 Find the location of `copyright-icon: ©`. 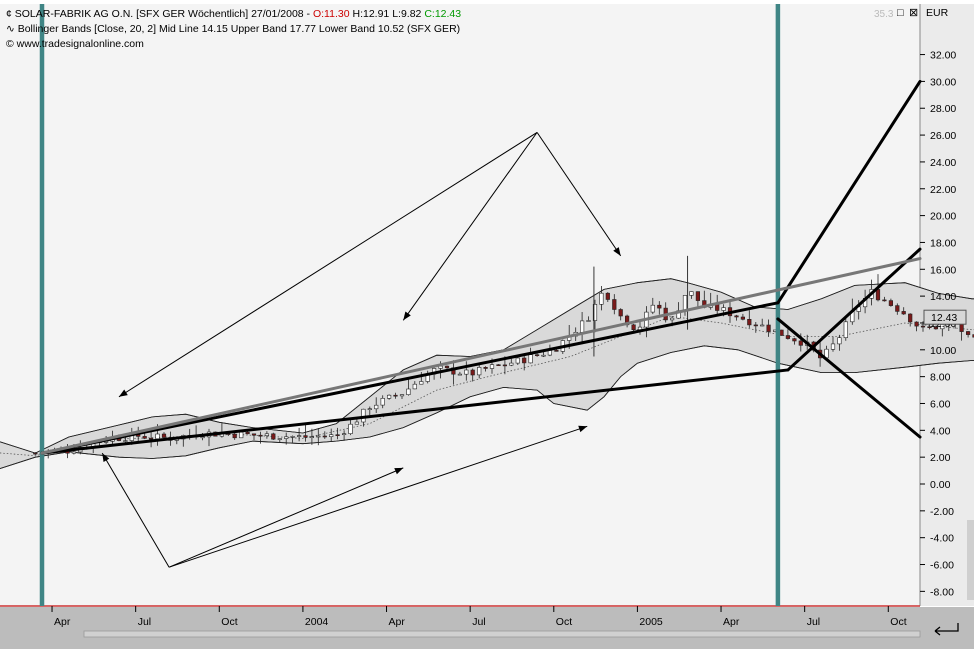

copyright-icon: © is located at coordinates (11, 44).